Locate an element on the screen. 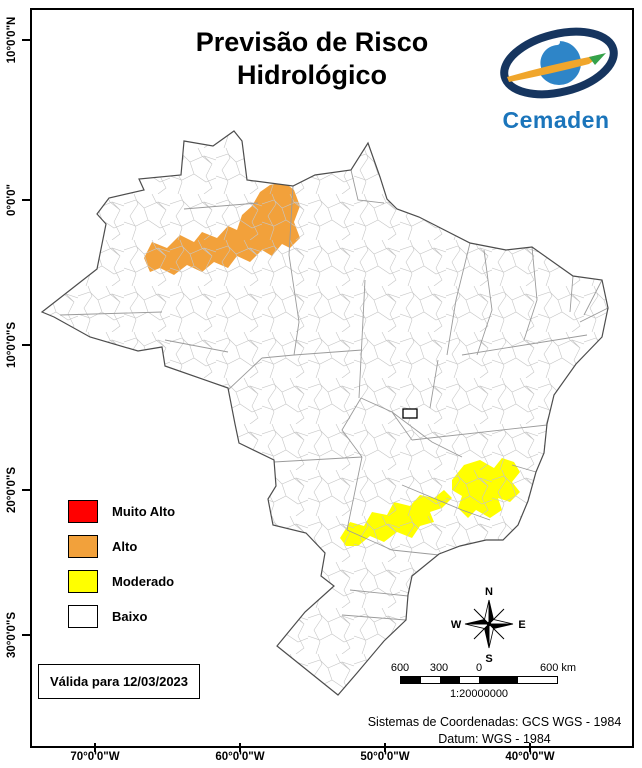 The height and width of the screenshot is (768, 642). legend-item-alto: Alto is located at coordinates (121, 546).